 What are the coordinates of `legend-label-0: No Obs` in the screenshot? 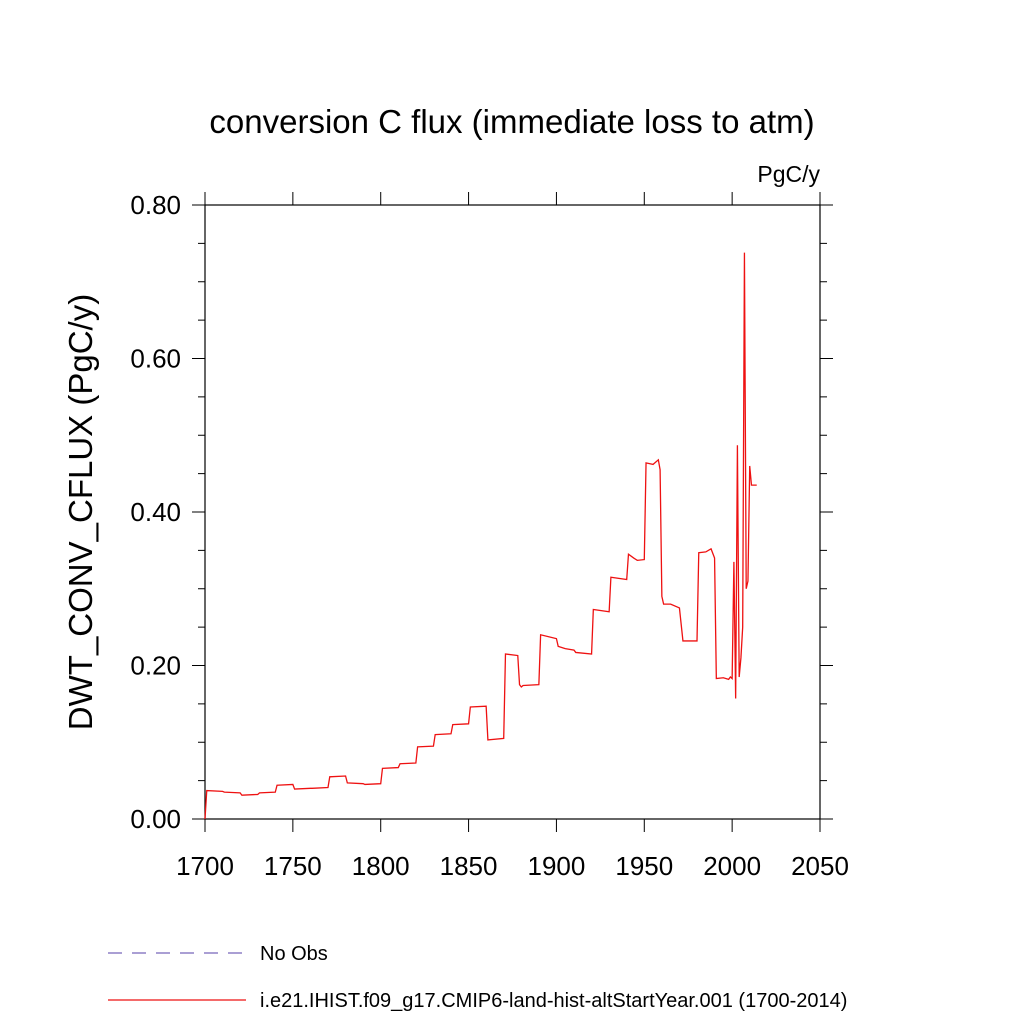 It's located at (294, 954).